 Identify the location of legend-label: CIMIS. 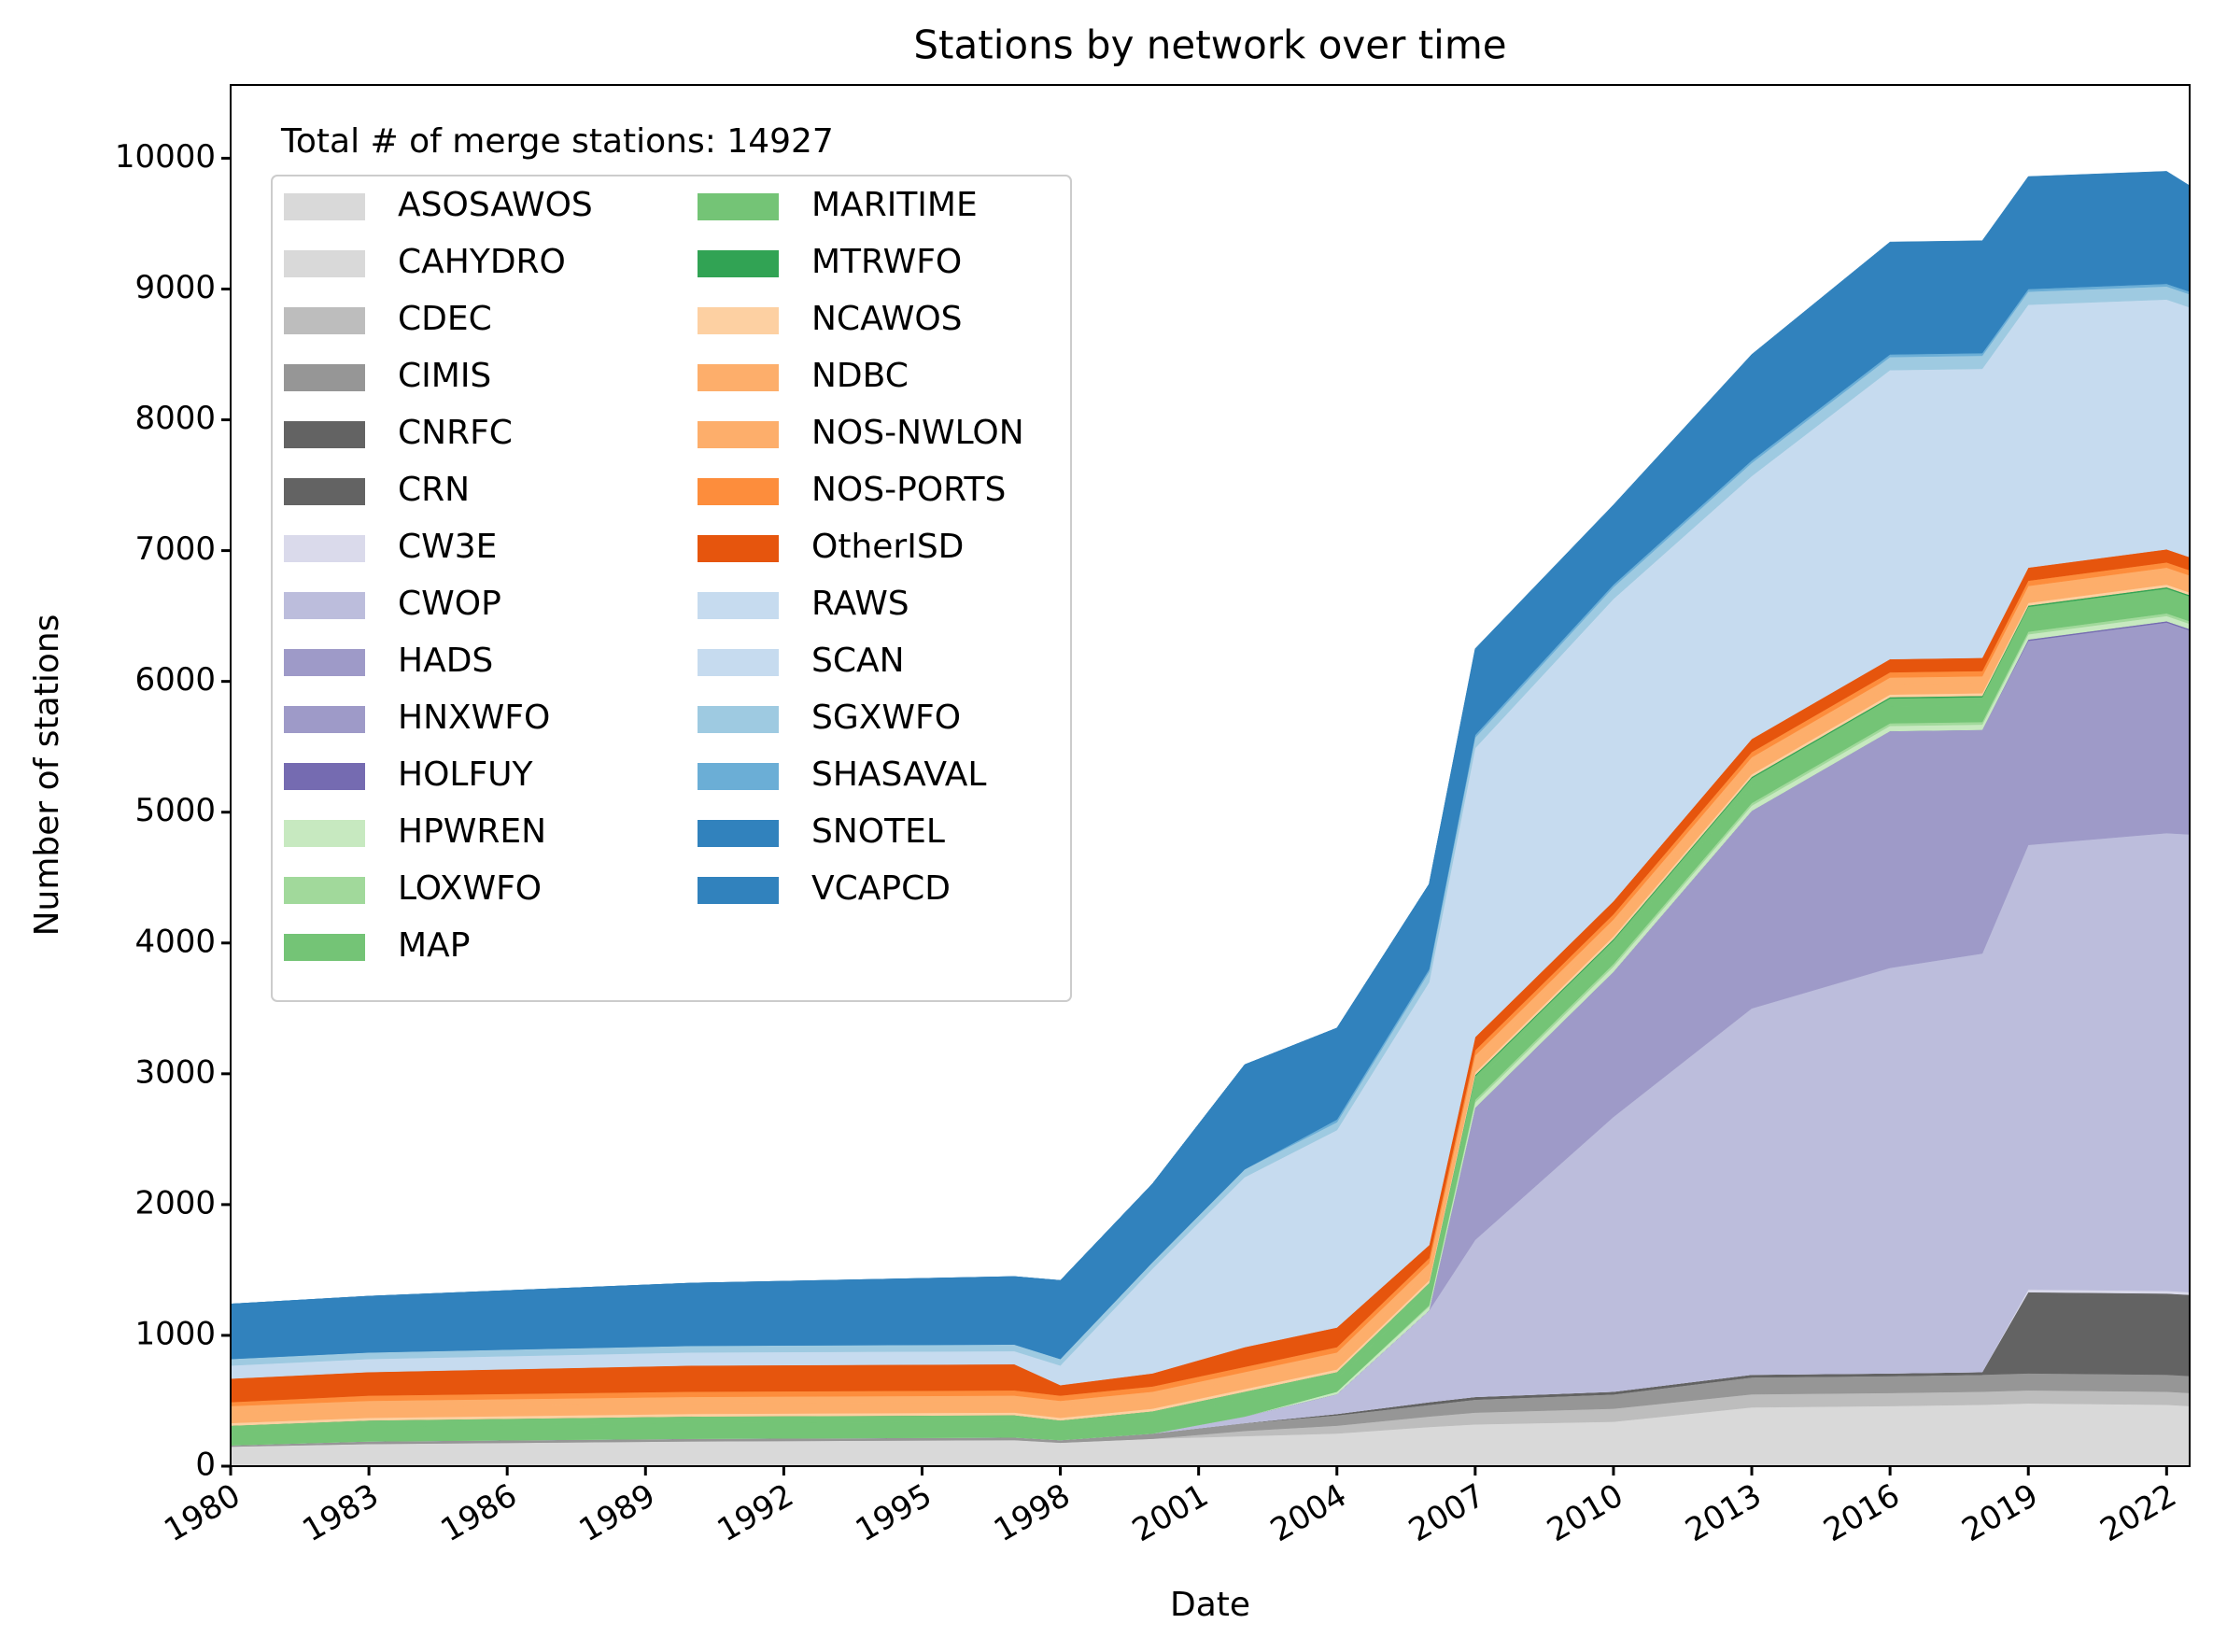
(445, 376).